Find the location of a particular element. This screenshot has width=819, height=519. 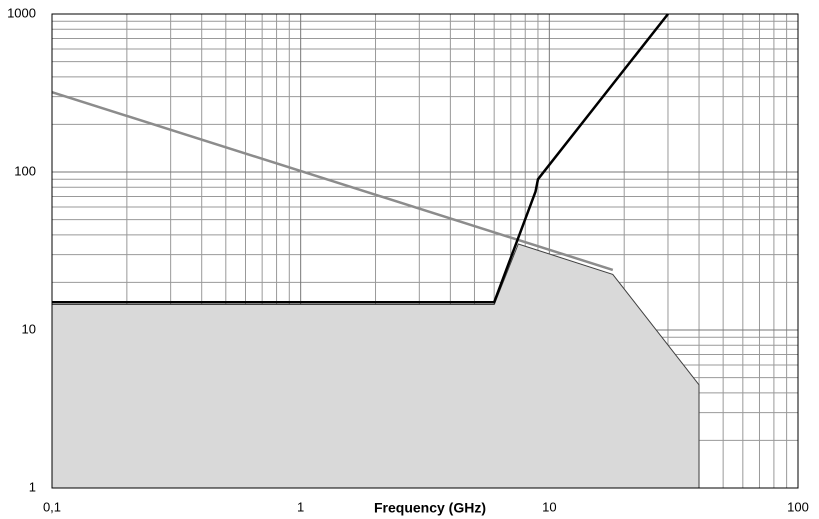

y-tick-label: 1 is located at coordinates (32, 486).